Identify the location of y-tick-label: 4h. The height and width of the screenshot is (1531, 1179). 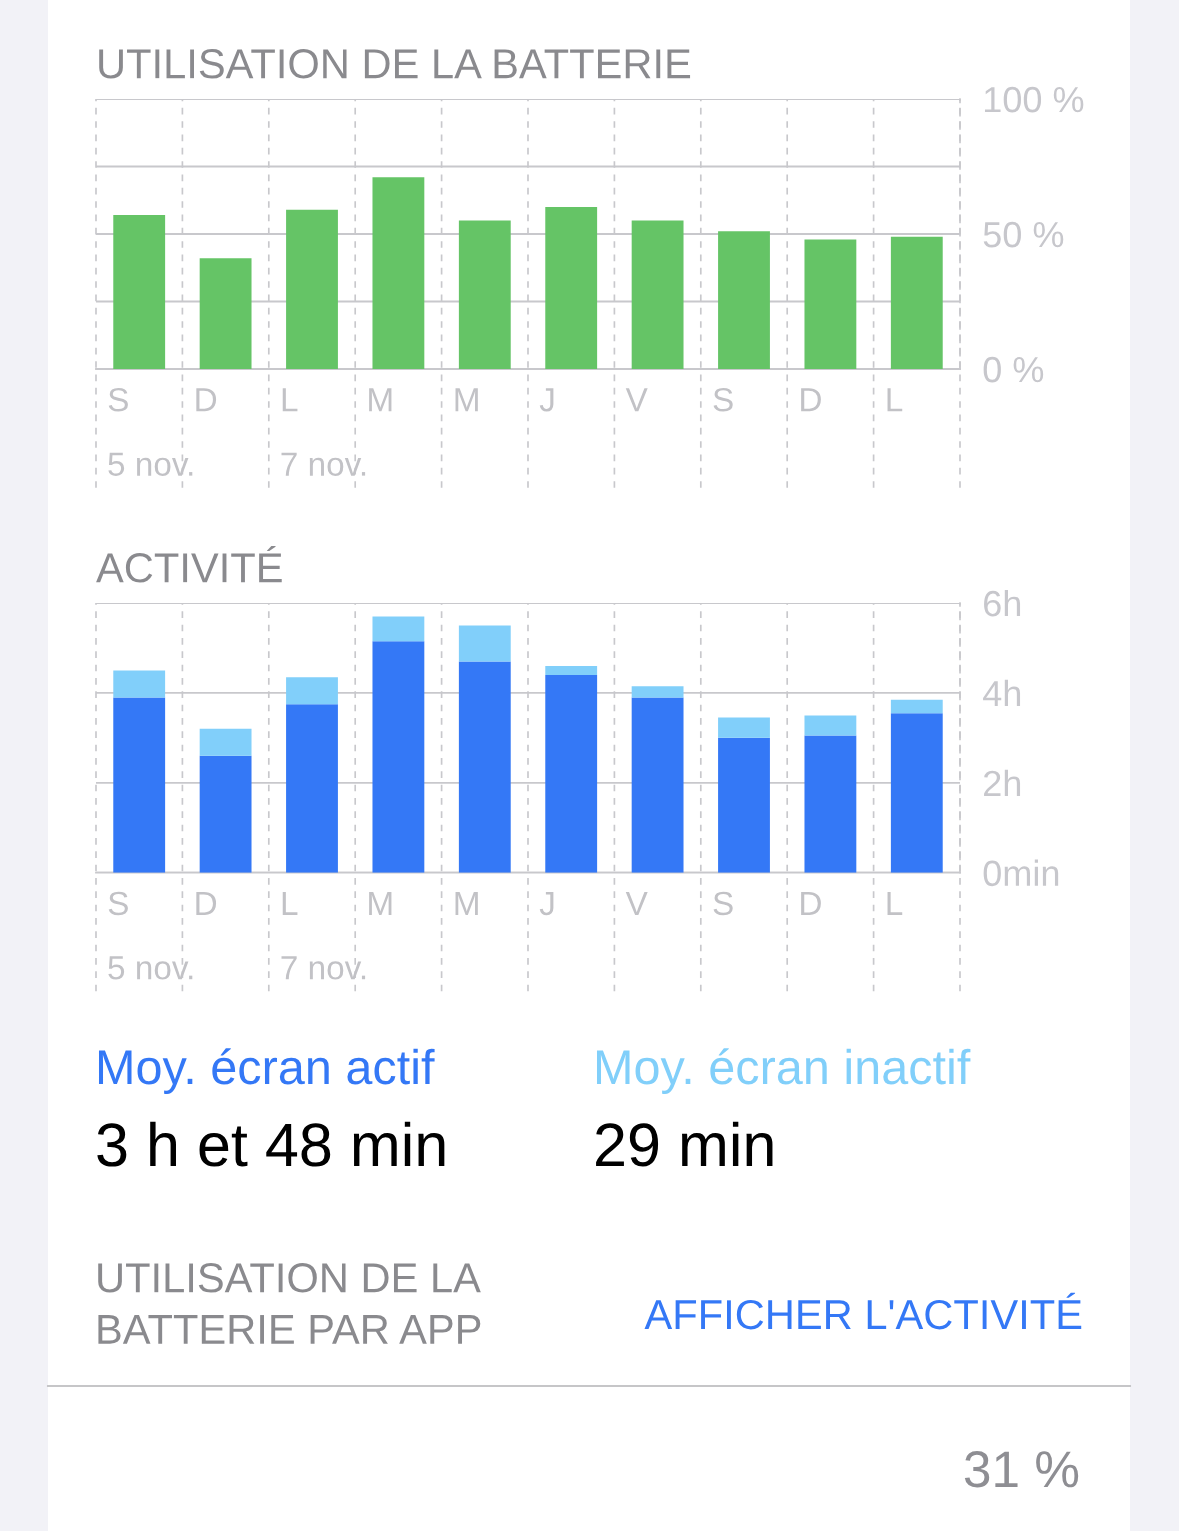
(1002, 692).